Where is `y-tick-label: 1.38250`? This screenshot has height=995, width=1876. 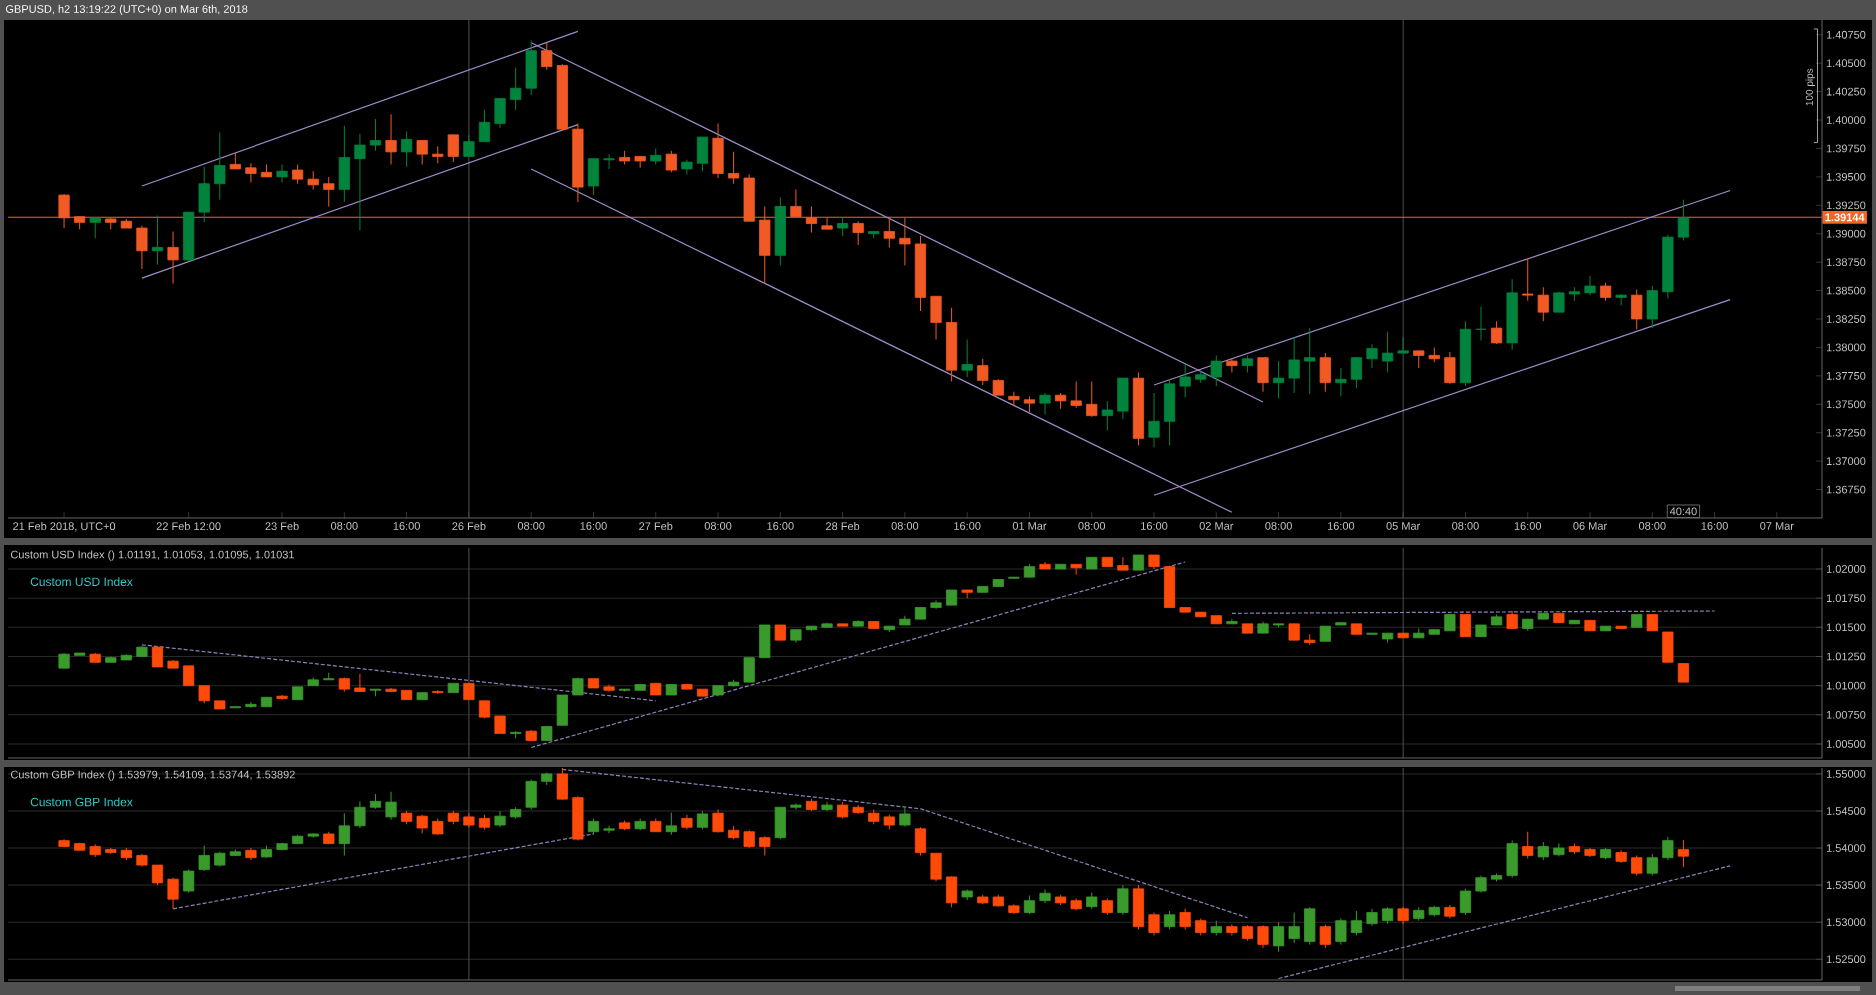 y-tick-label: 1.38250 is located at coordinates (1846, 319).